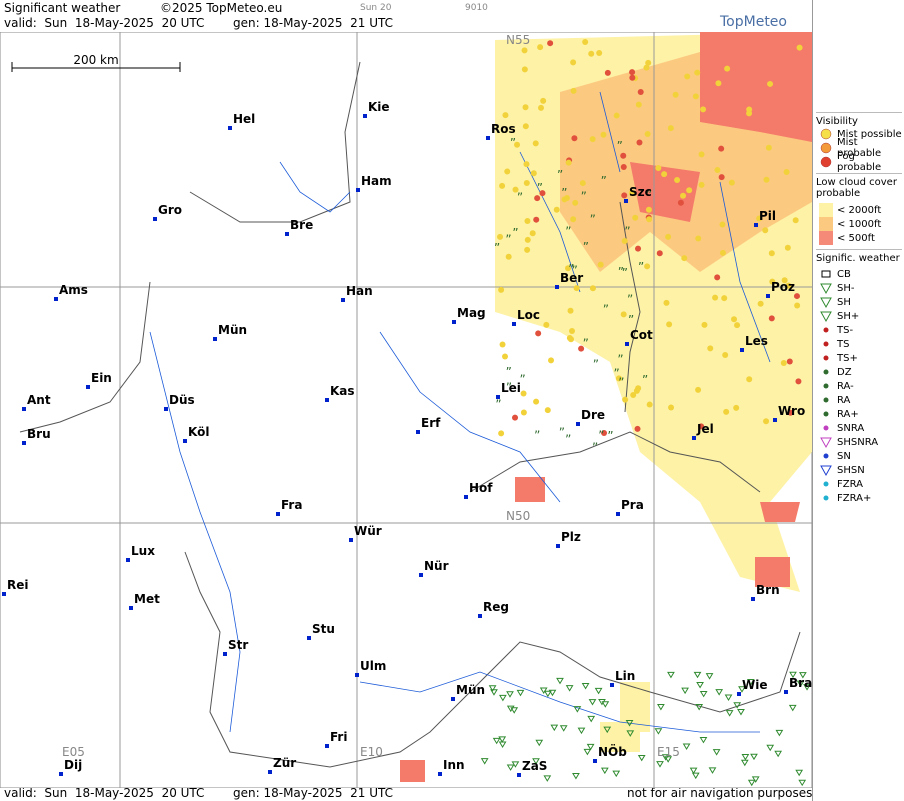 This screenshot has width=904, height=801. I want to click on city-label: Rei, so click(18, 585).